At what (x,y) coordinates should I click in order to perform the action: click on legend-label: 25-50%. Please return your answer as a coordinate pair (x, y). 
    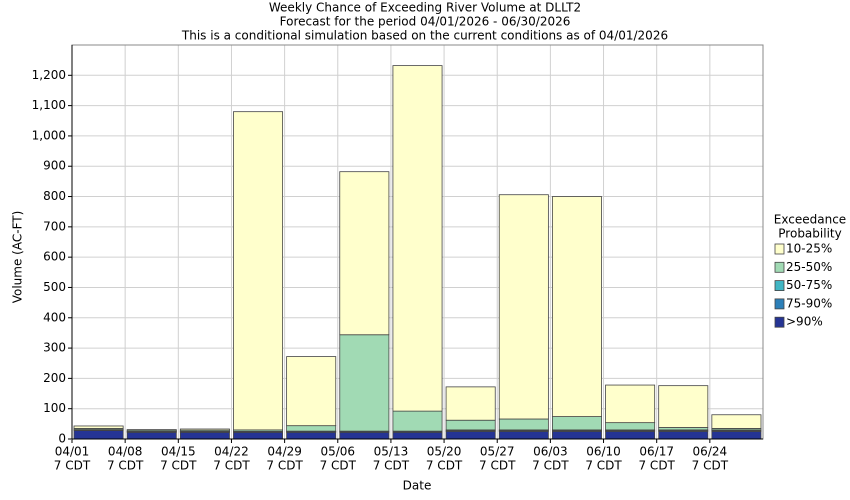
    Looking at the image, I should click on (809, 267).